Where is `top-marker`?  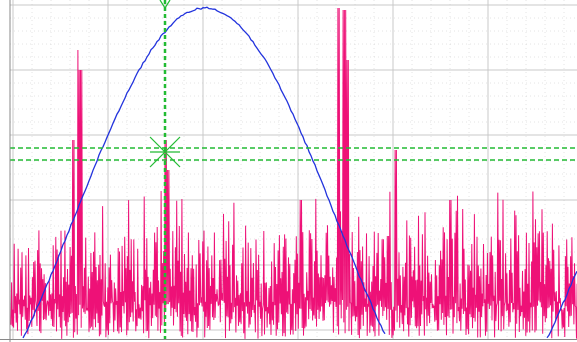 top-marker is located at coordinates (165, 5).